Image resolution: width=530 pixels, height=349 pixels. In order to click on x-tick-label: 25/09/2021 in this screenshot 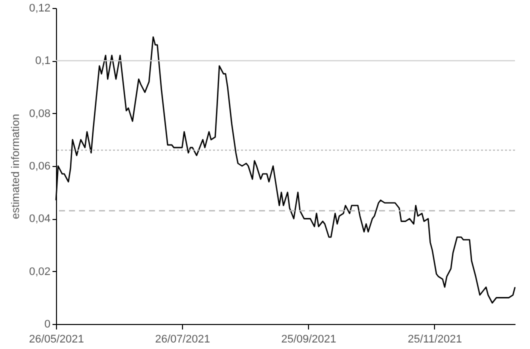, I will do `click(308, 340)`.